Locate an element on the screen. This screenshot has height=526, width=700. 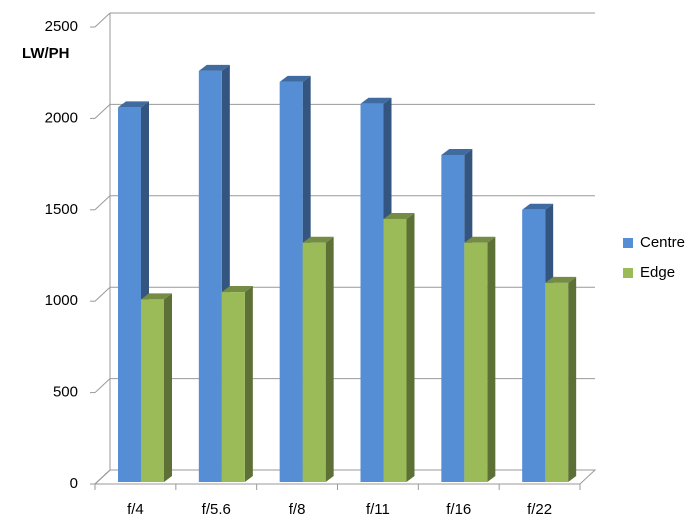
y-tick-label: 0 is located at coordinates (74, 483).